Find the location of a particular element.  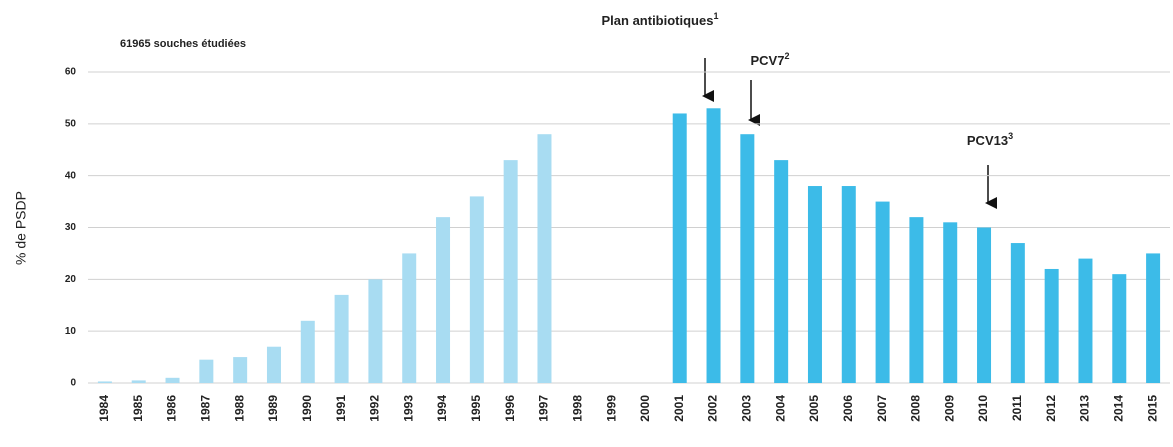

annotation-sup: 2 is located at coordinates (786, 56).